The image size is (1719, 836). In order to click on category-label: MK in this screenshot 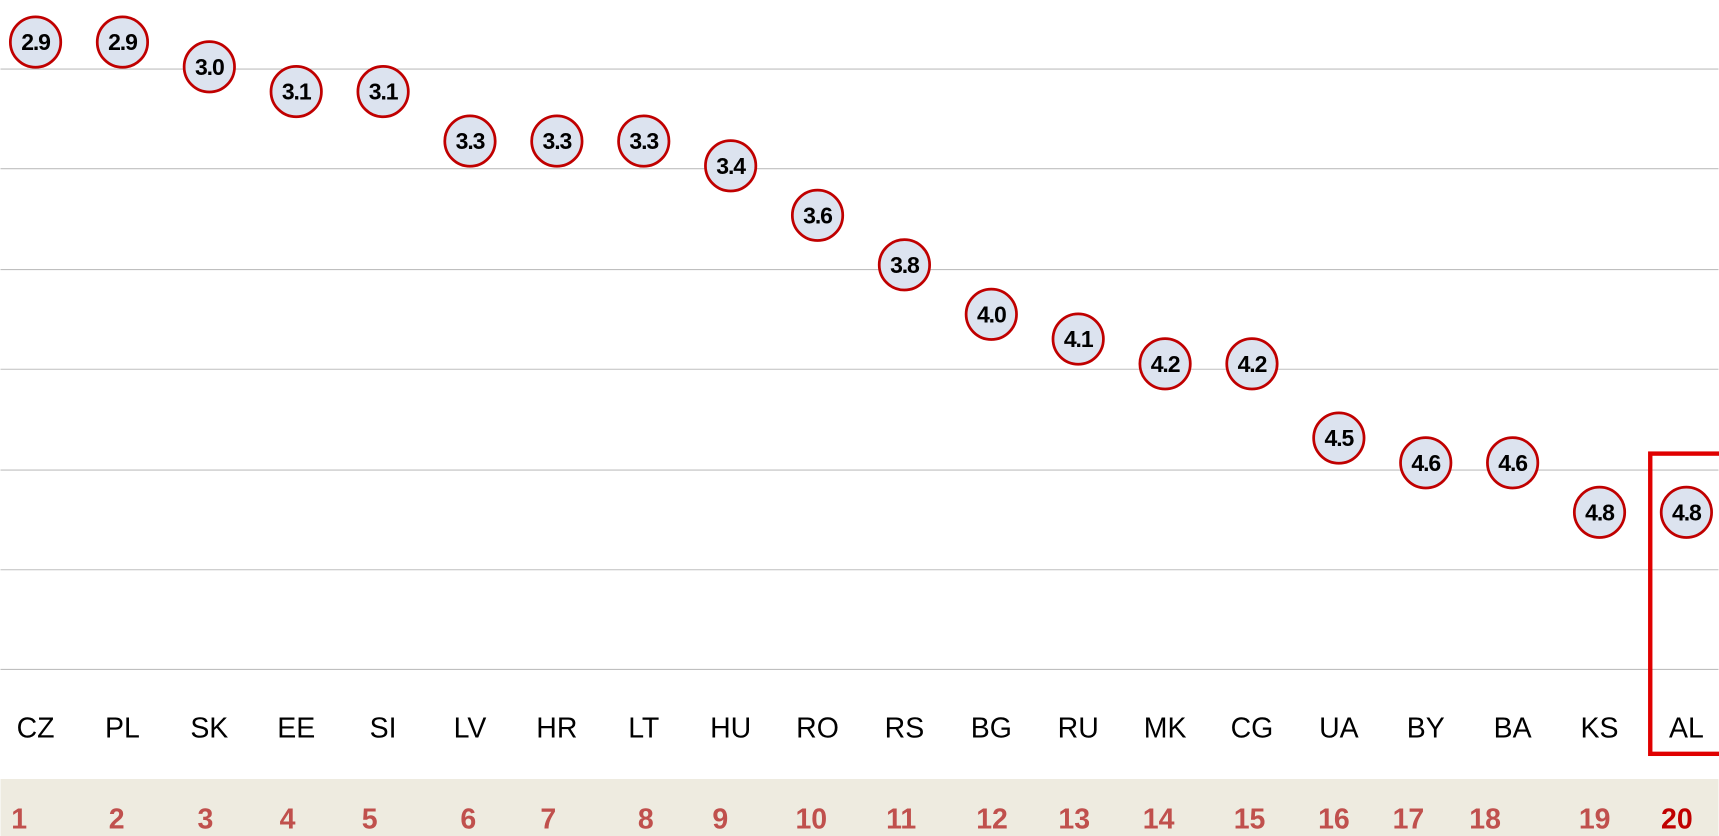, I will do `click(1165, 729)`.